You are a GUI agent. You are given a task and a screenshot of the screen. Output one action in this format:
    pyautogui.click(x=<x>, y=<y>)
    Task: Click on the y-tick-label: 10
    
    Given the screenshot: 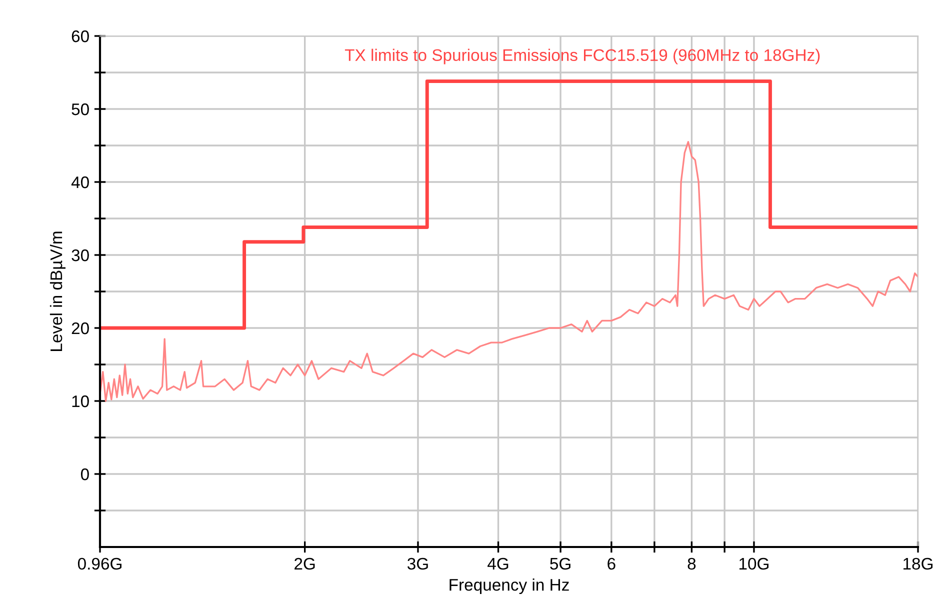 What is the action you would take?
    pyautogui.click(x=80, y=401)
    